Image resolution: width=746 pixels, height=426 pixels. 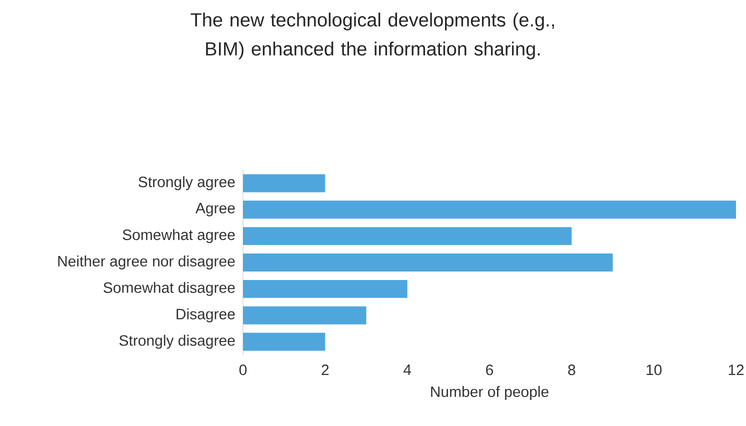 What do you see at coordinates (736, 370) in the screenshot?
I see `x-tick-label: 12` at bounding box center [736, 370].